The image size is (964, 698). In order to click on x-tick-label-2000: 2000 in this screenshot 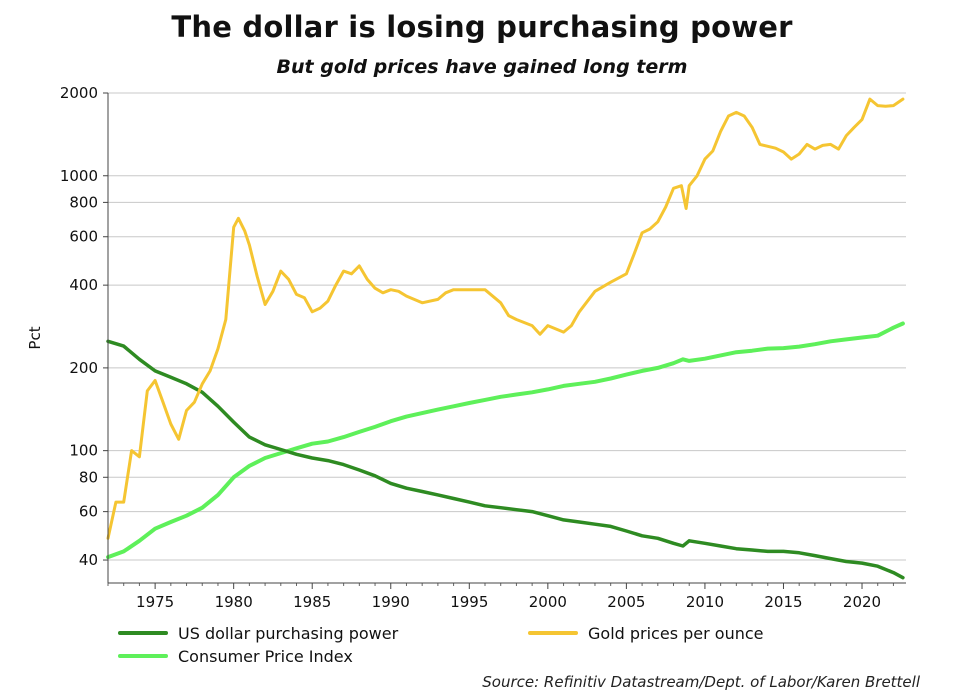, I will do `click(548, 602)`.